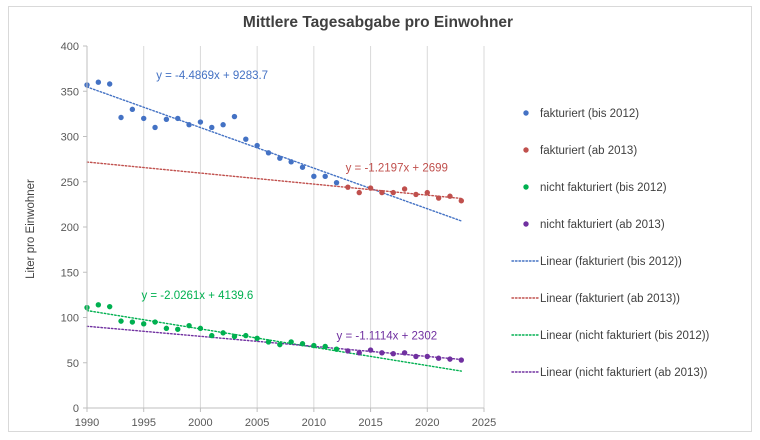  What do you see at coordinates (70, 228) in the screenshot?
I see `y-tick-label: 200` at bounding box center [70, 228].